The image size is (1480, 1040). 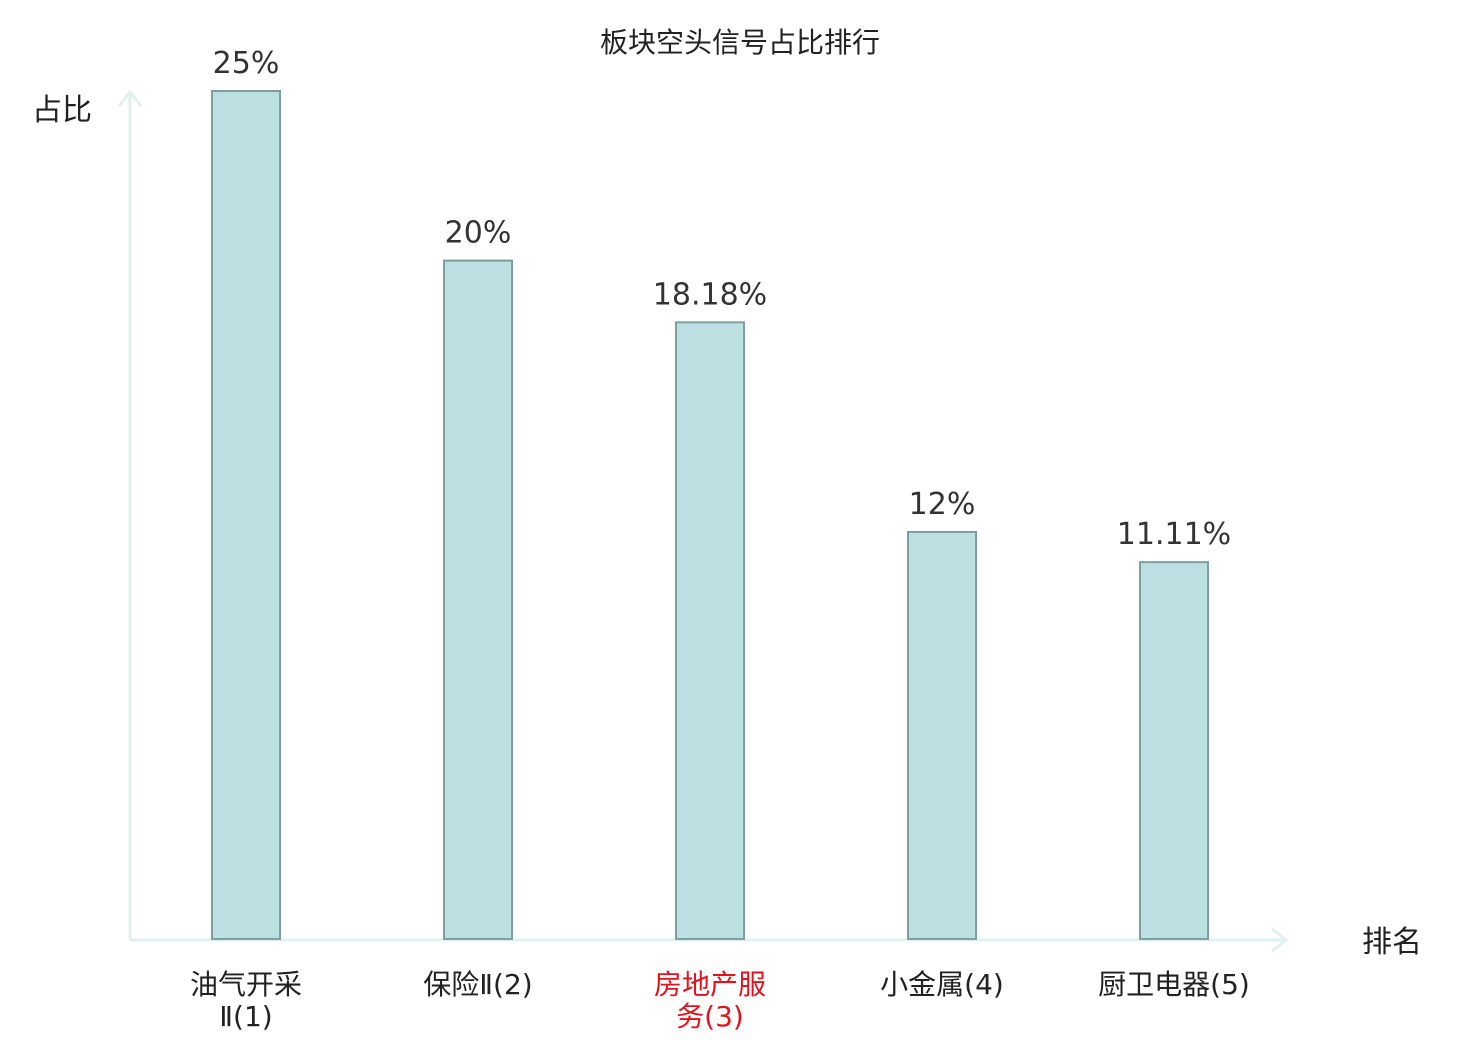 What do you see at coordinates (246, 63) in the screenshot?
I see `value-label-1: 25%` at bounding box center [246, 63].